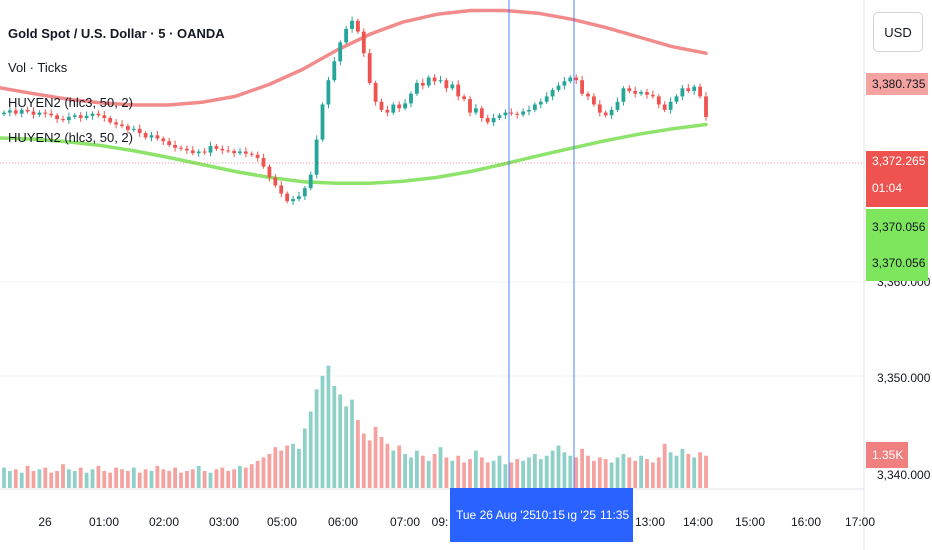 The image size is (932, 550). I want to click on time-tick-label: 17:00, so click(860, 522).